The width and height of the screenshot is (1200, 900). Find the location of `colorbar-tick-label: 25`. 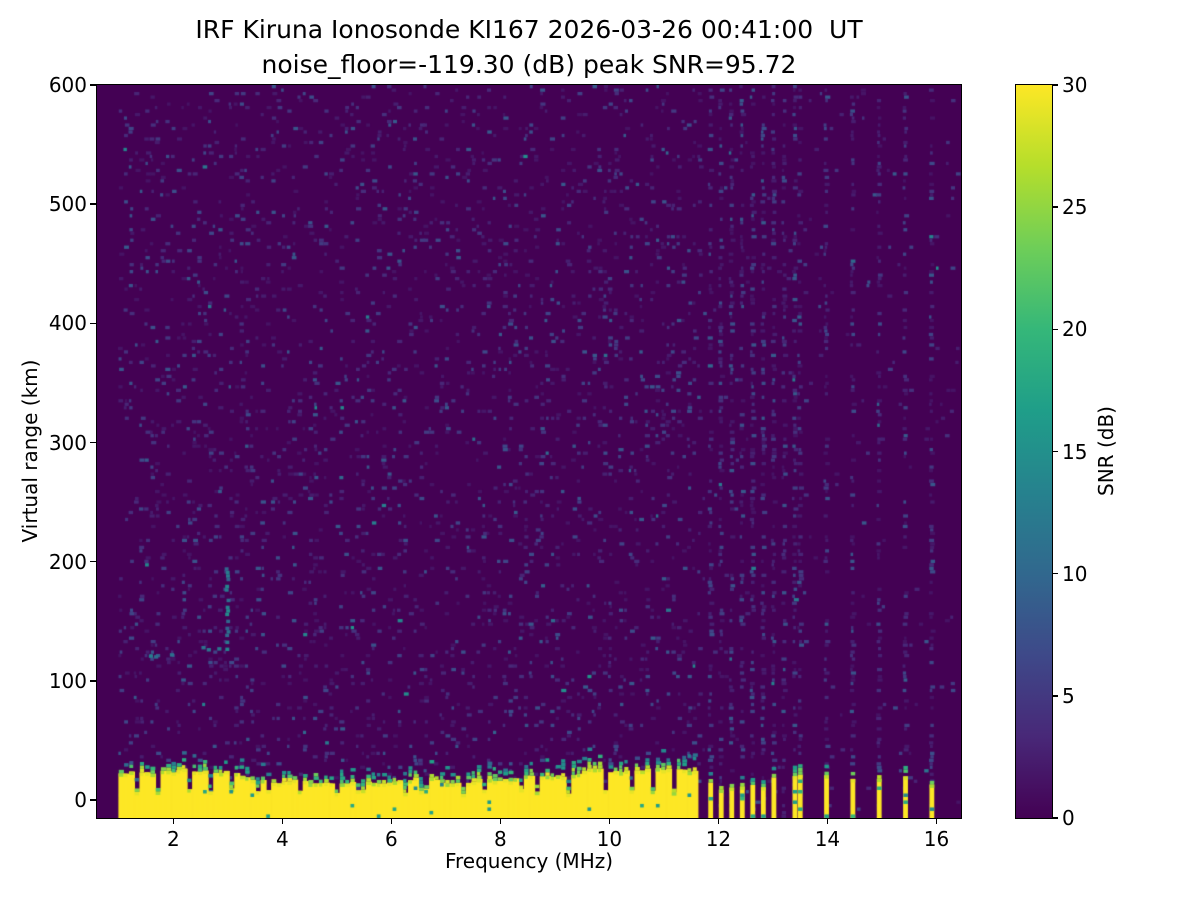

colorbar-tick-label: 25 is located at coordinates (1075, 207).